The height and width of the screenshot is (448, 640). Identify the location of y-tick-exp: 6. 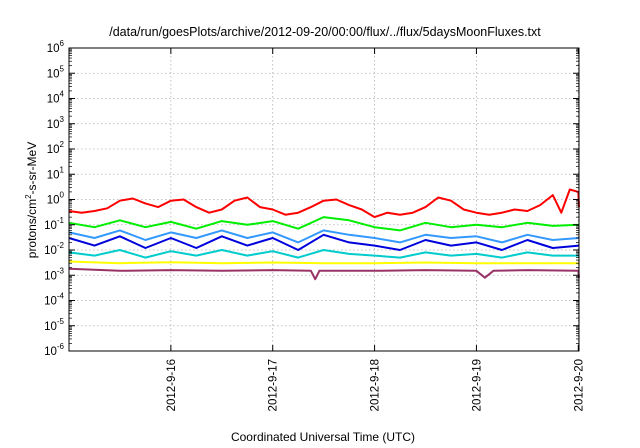
(62, 43).